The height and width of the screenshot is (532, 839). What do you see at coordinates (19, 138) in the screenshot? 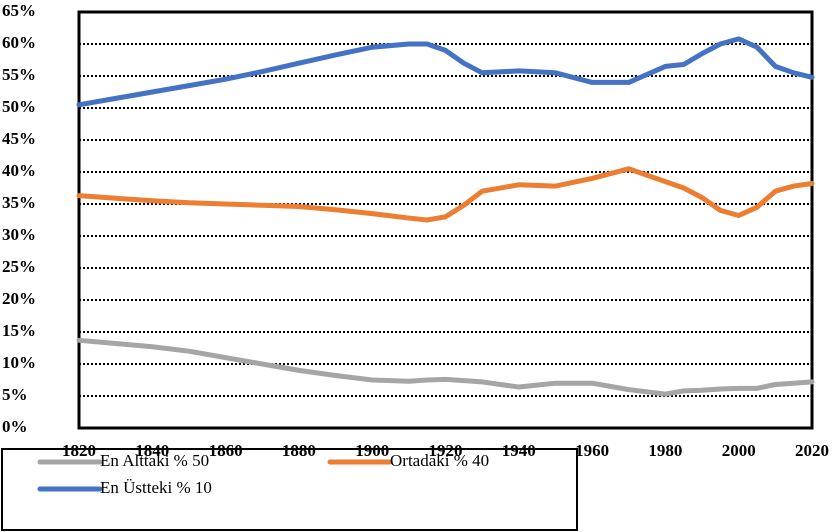
I see `y-tick-label: 45%` at bounding box center [19, 138].